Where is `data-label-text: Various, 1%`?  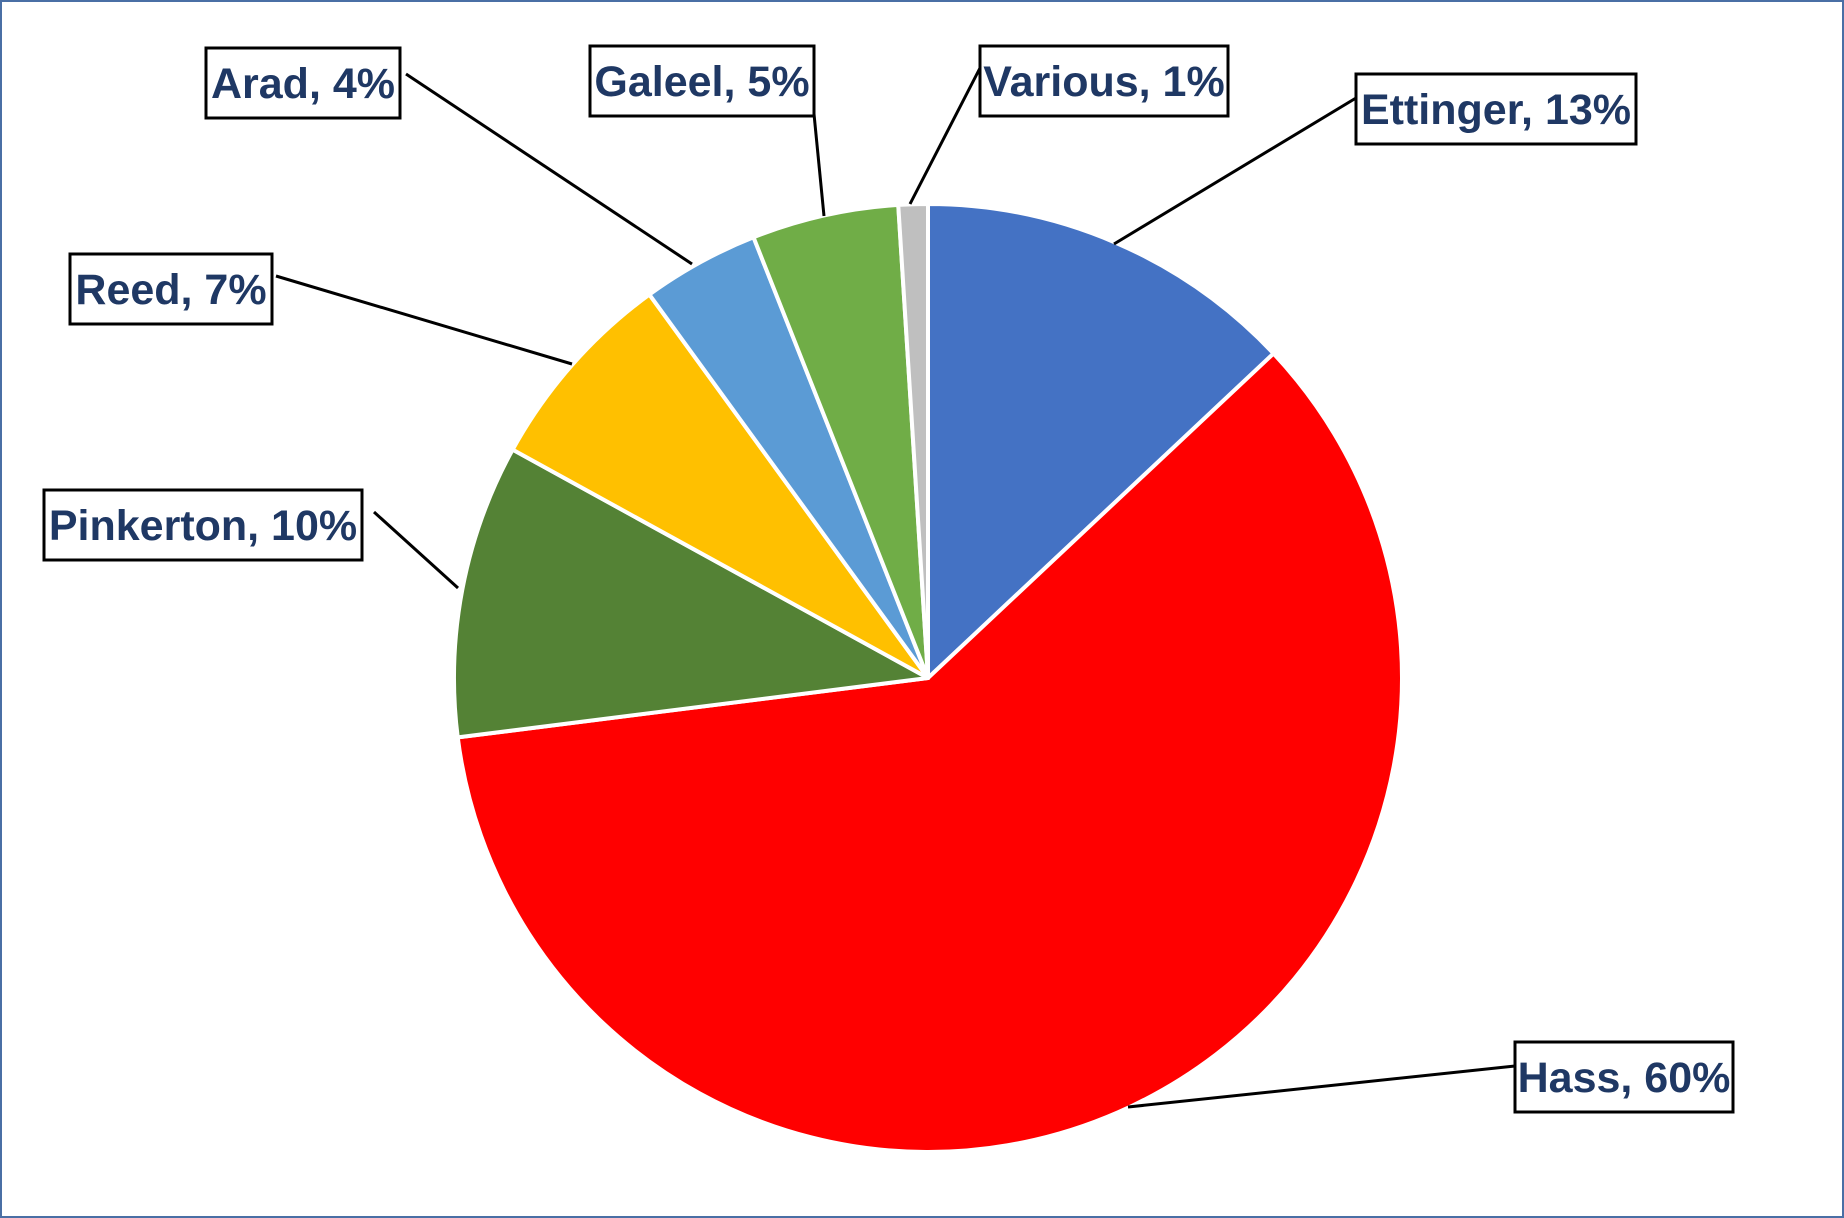
data-label-text: Various, 1% is located at coordinates (1103, 82).